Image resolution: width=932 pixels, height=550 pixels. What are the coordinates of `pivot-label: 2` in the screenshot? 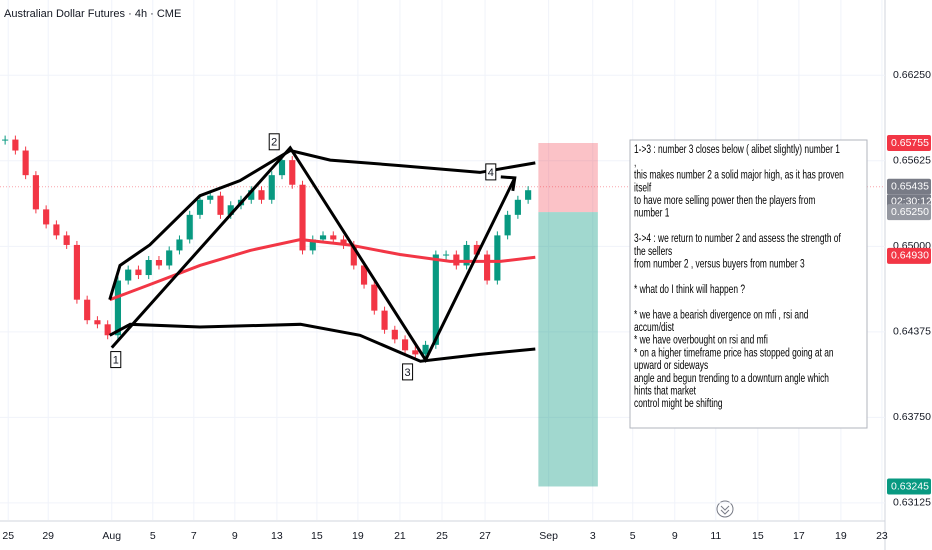 It's located at (274, 143).